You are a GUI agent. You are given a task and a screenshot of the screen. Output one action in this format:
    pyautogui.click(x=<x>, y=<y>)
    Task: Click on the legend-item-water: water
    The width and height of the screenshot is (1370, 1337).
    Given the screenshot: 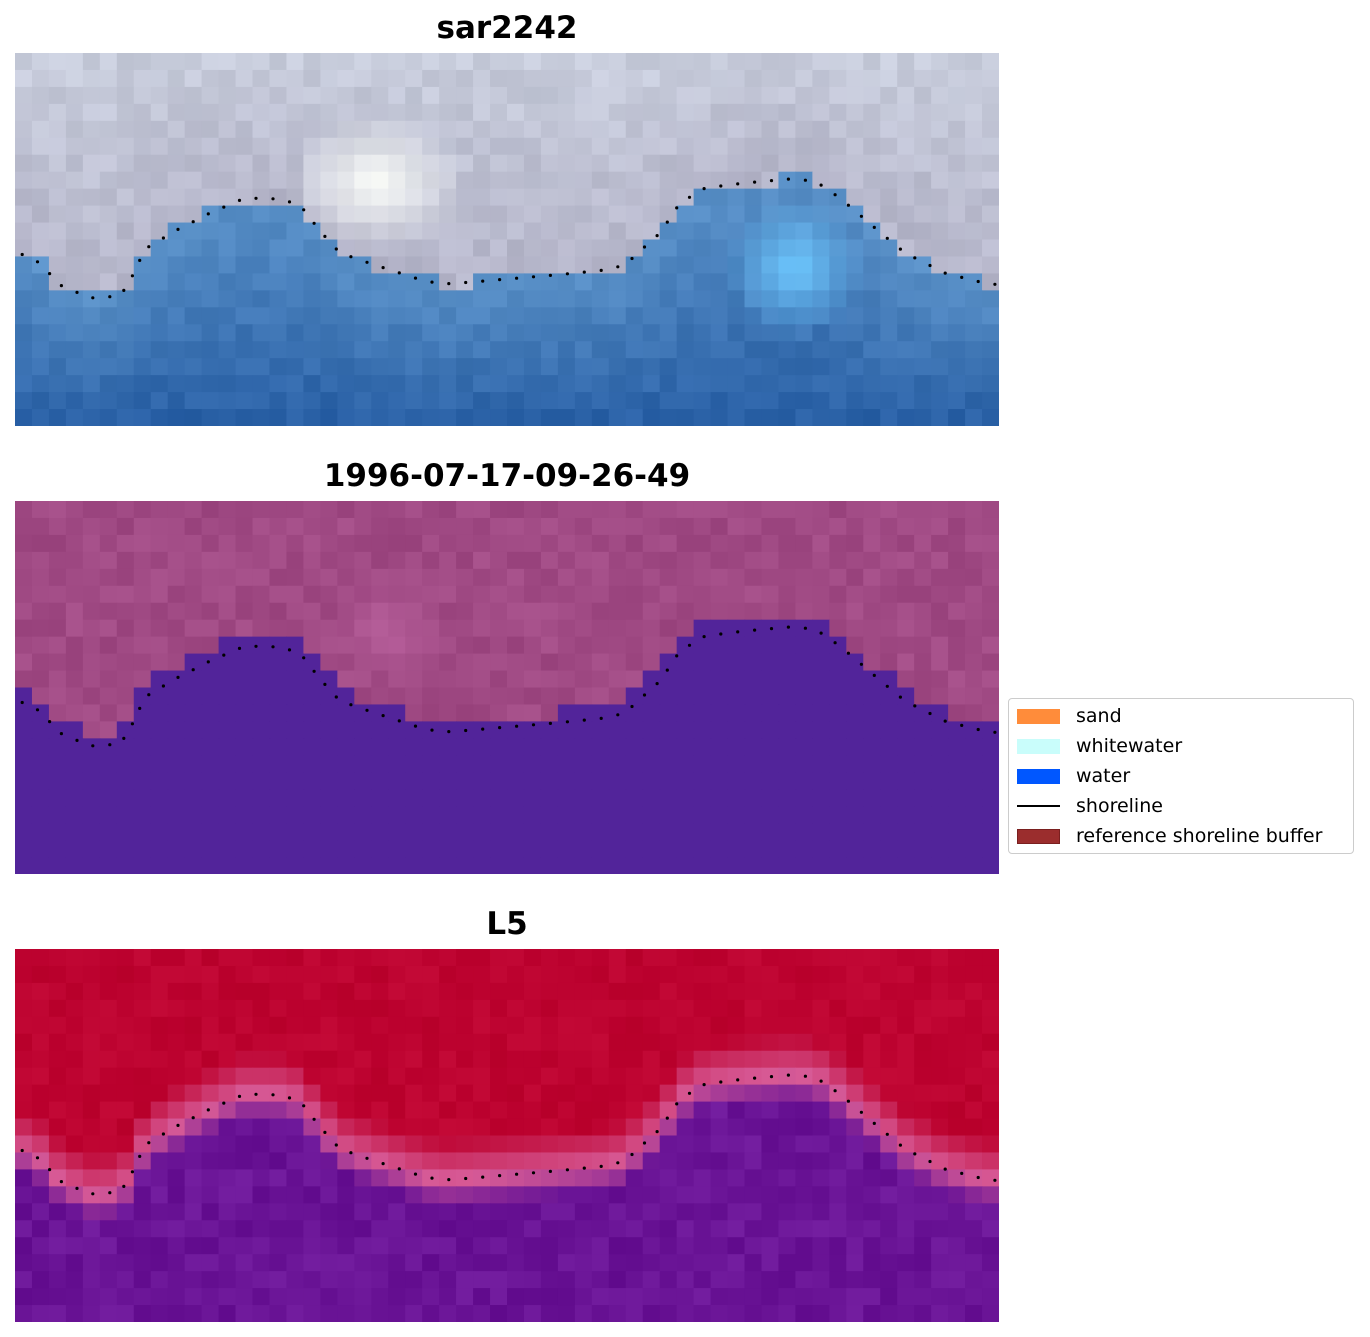 What is the action you would take?
    pyautogui.click(x=1073, y=776)
    